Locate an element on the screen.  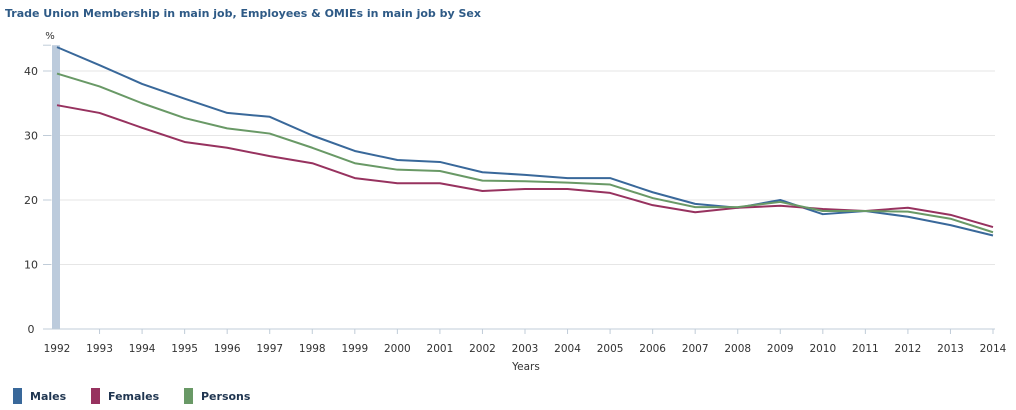
x-tick-label: 1999 is located at coordinates (354, 349).